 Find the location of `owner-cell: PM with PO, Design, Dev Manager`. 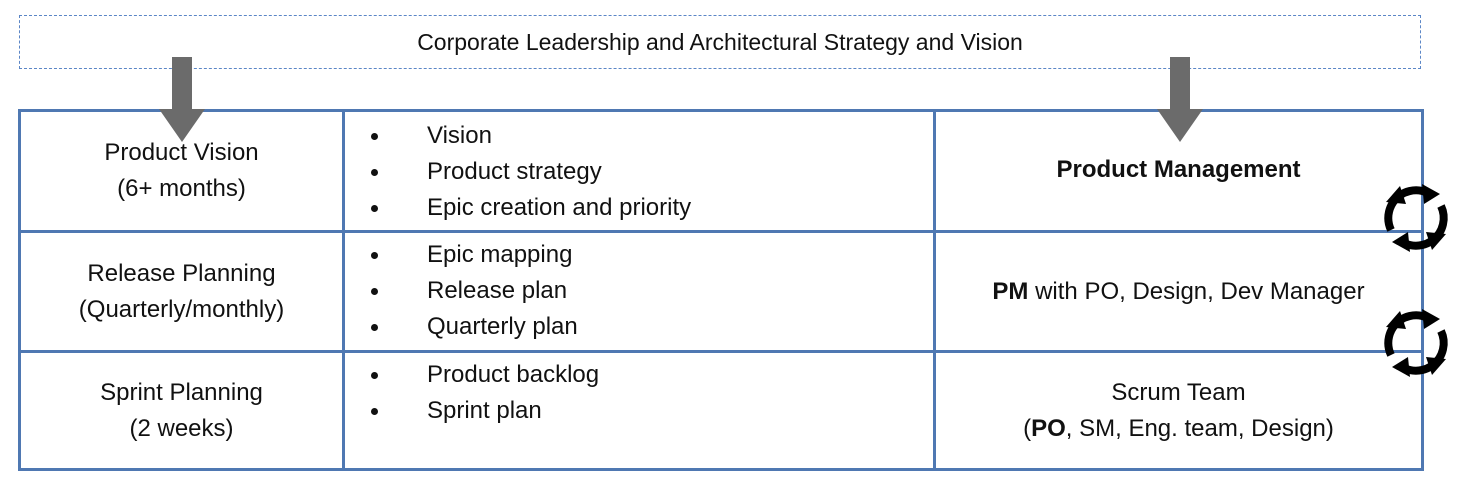

owner-cell: PM with PO, Design, Dev Manager is located at coordinates (1178, 291).